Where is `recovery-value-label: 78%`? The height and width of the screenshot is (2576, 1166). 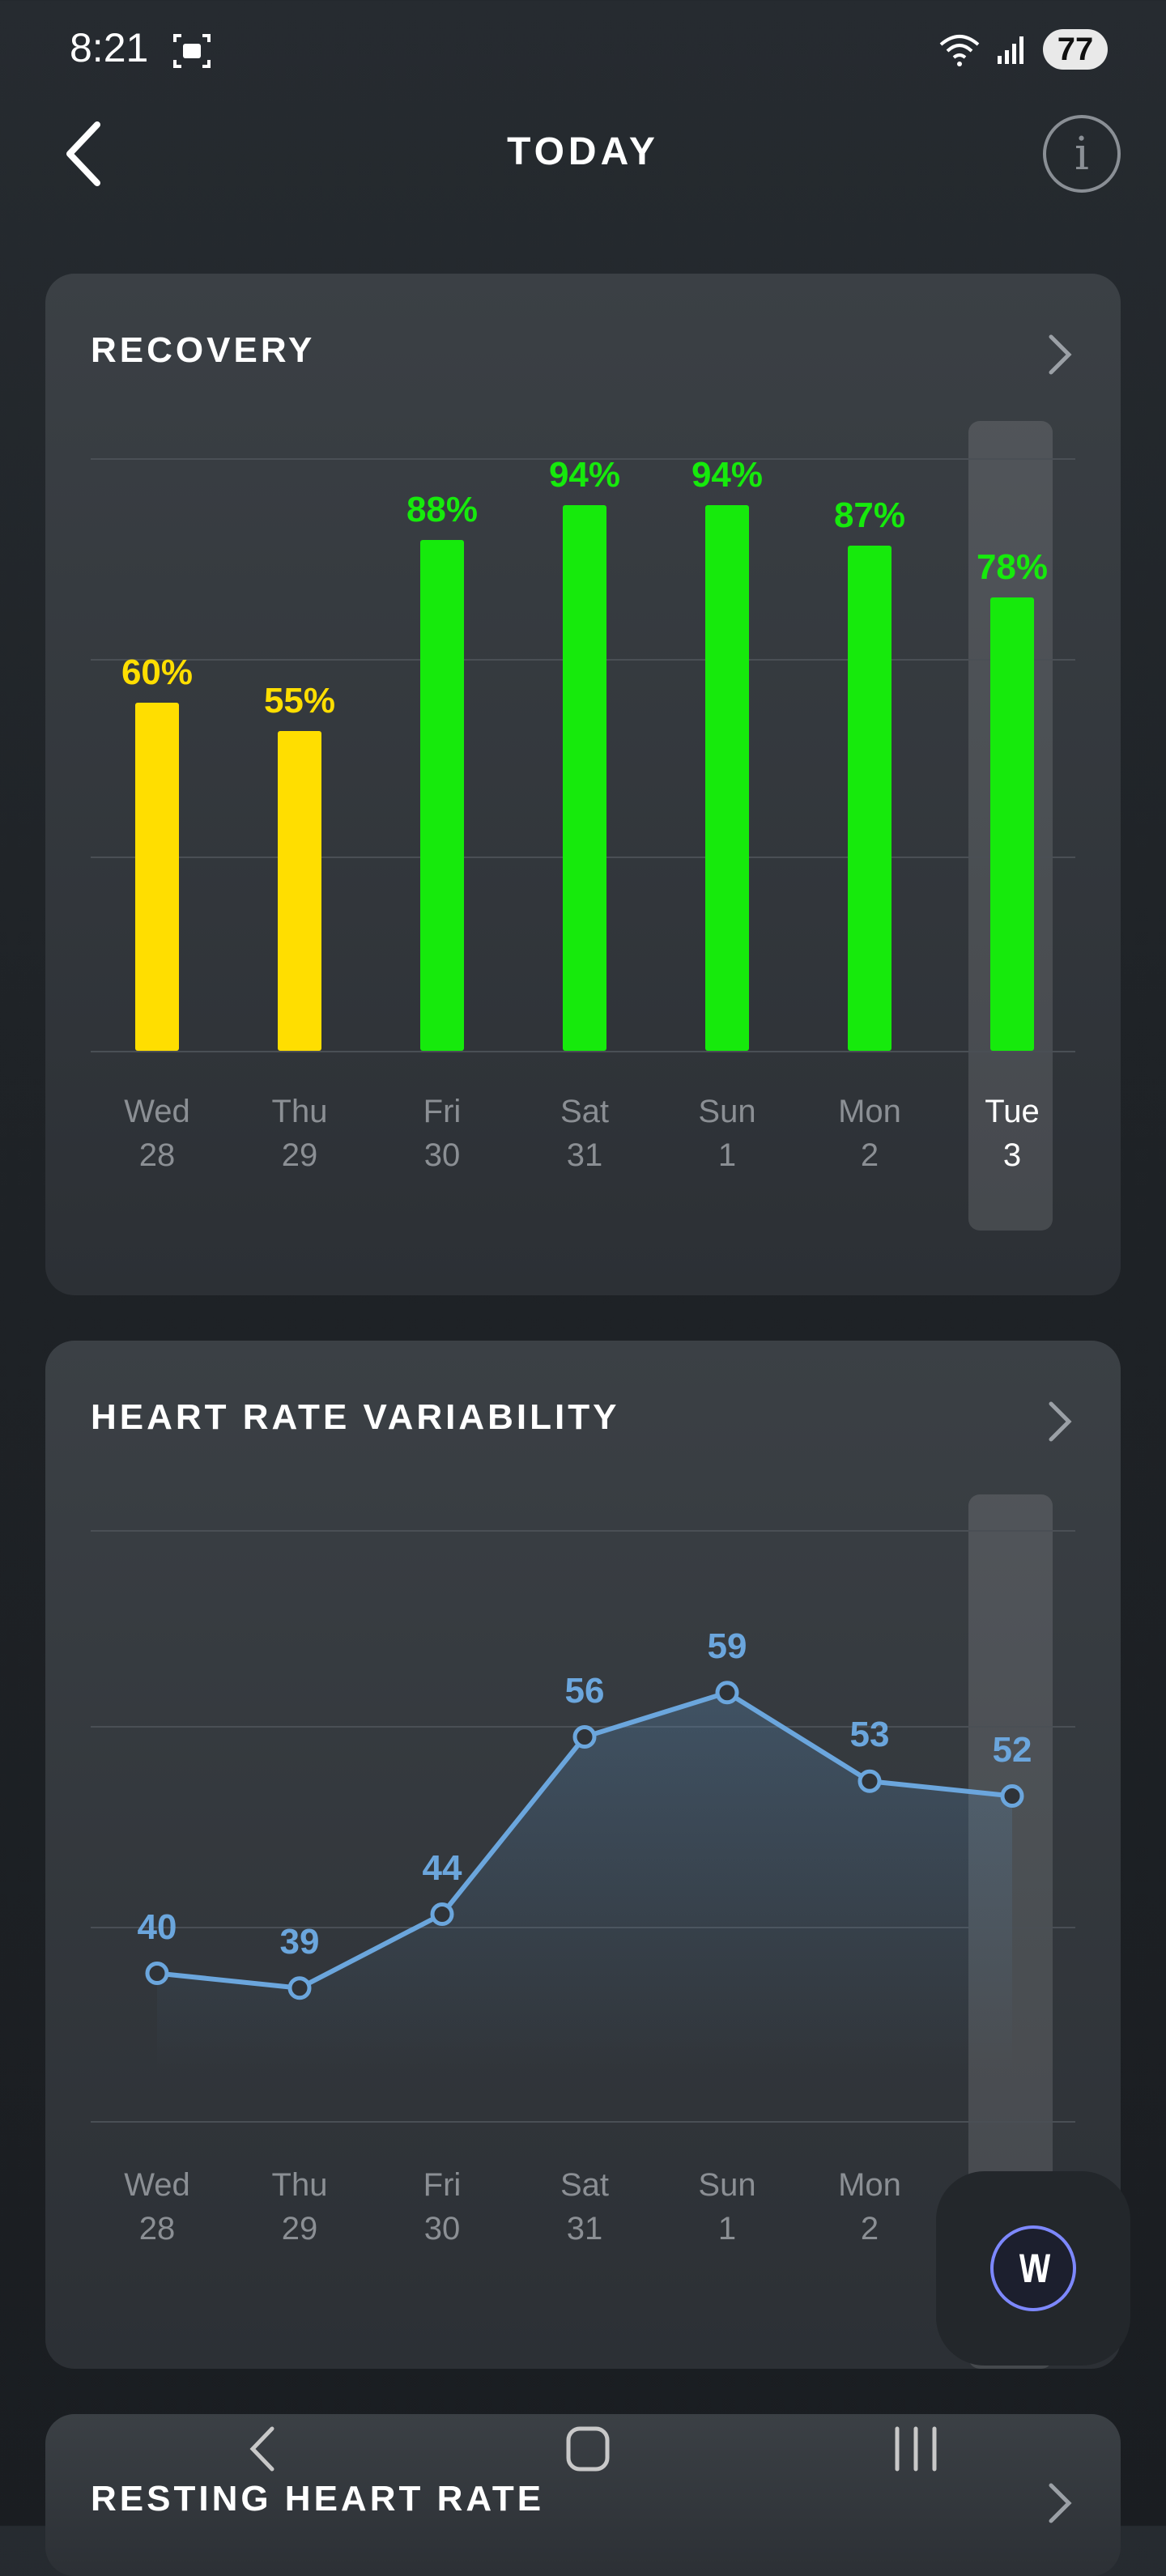
recovery-value-label: 78% is located at coordinates (1012, 568).